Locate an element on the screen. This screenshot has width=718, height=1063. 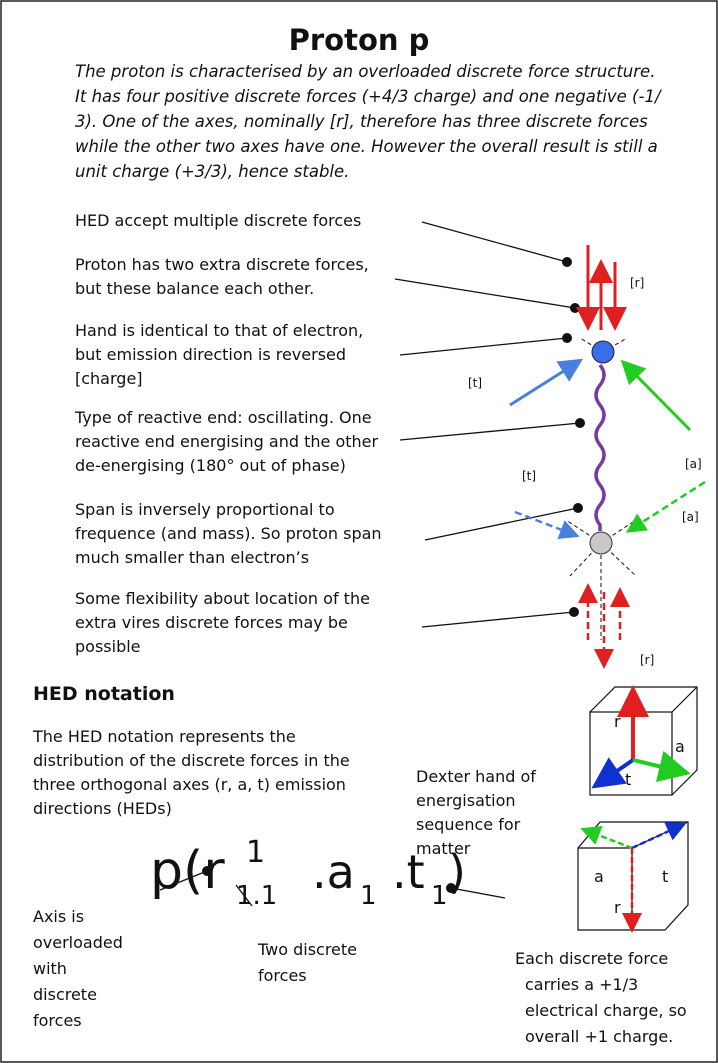
annotation-line: Span is inversely proportional to is located at coordinates (205, 509).